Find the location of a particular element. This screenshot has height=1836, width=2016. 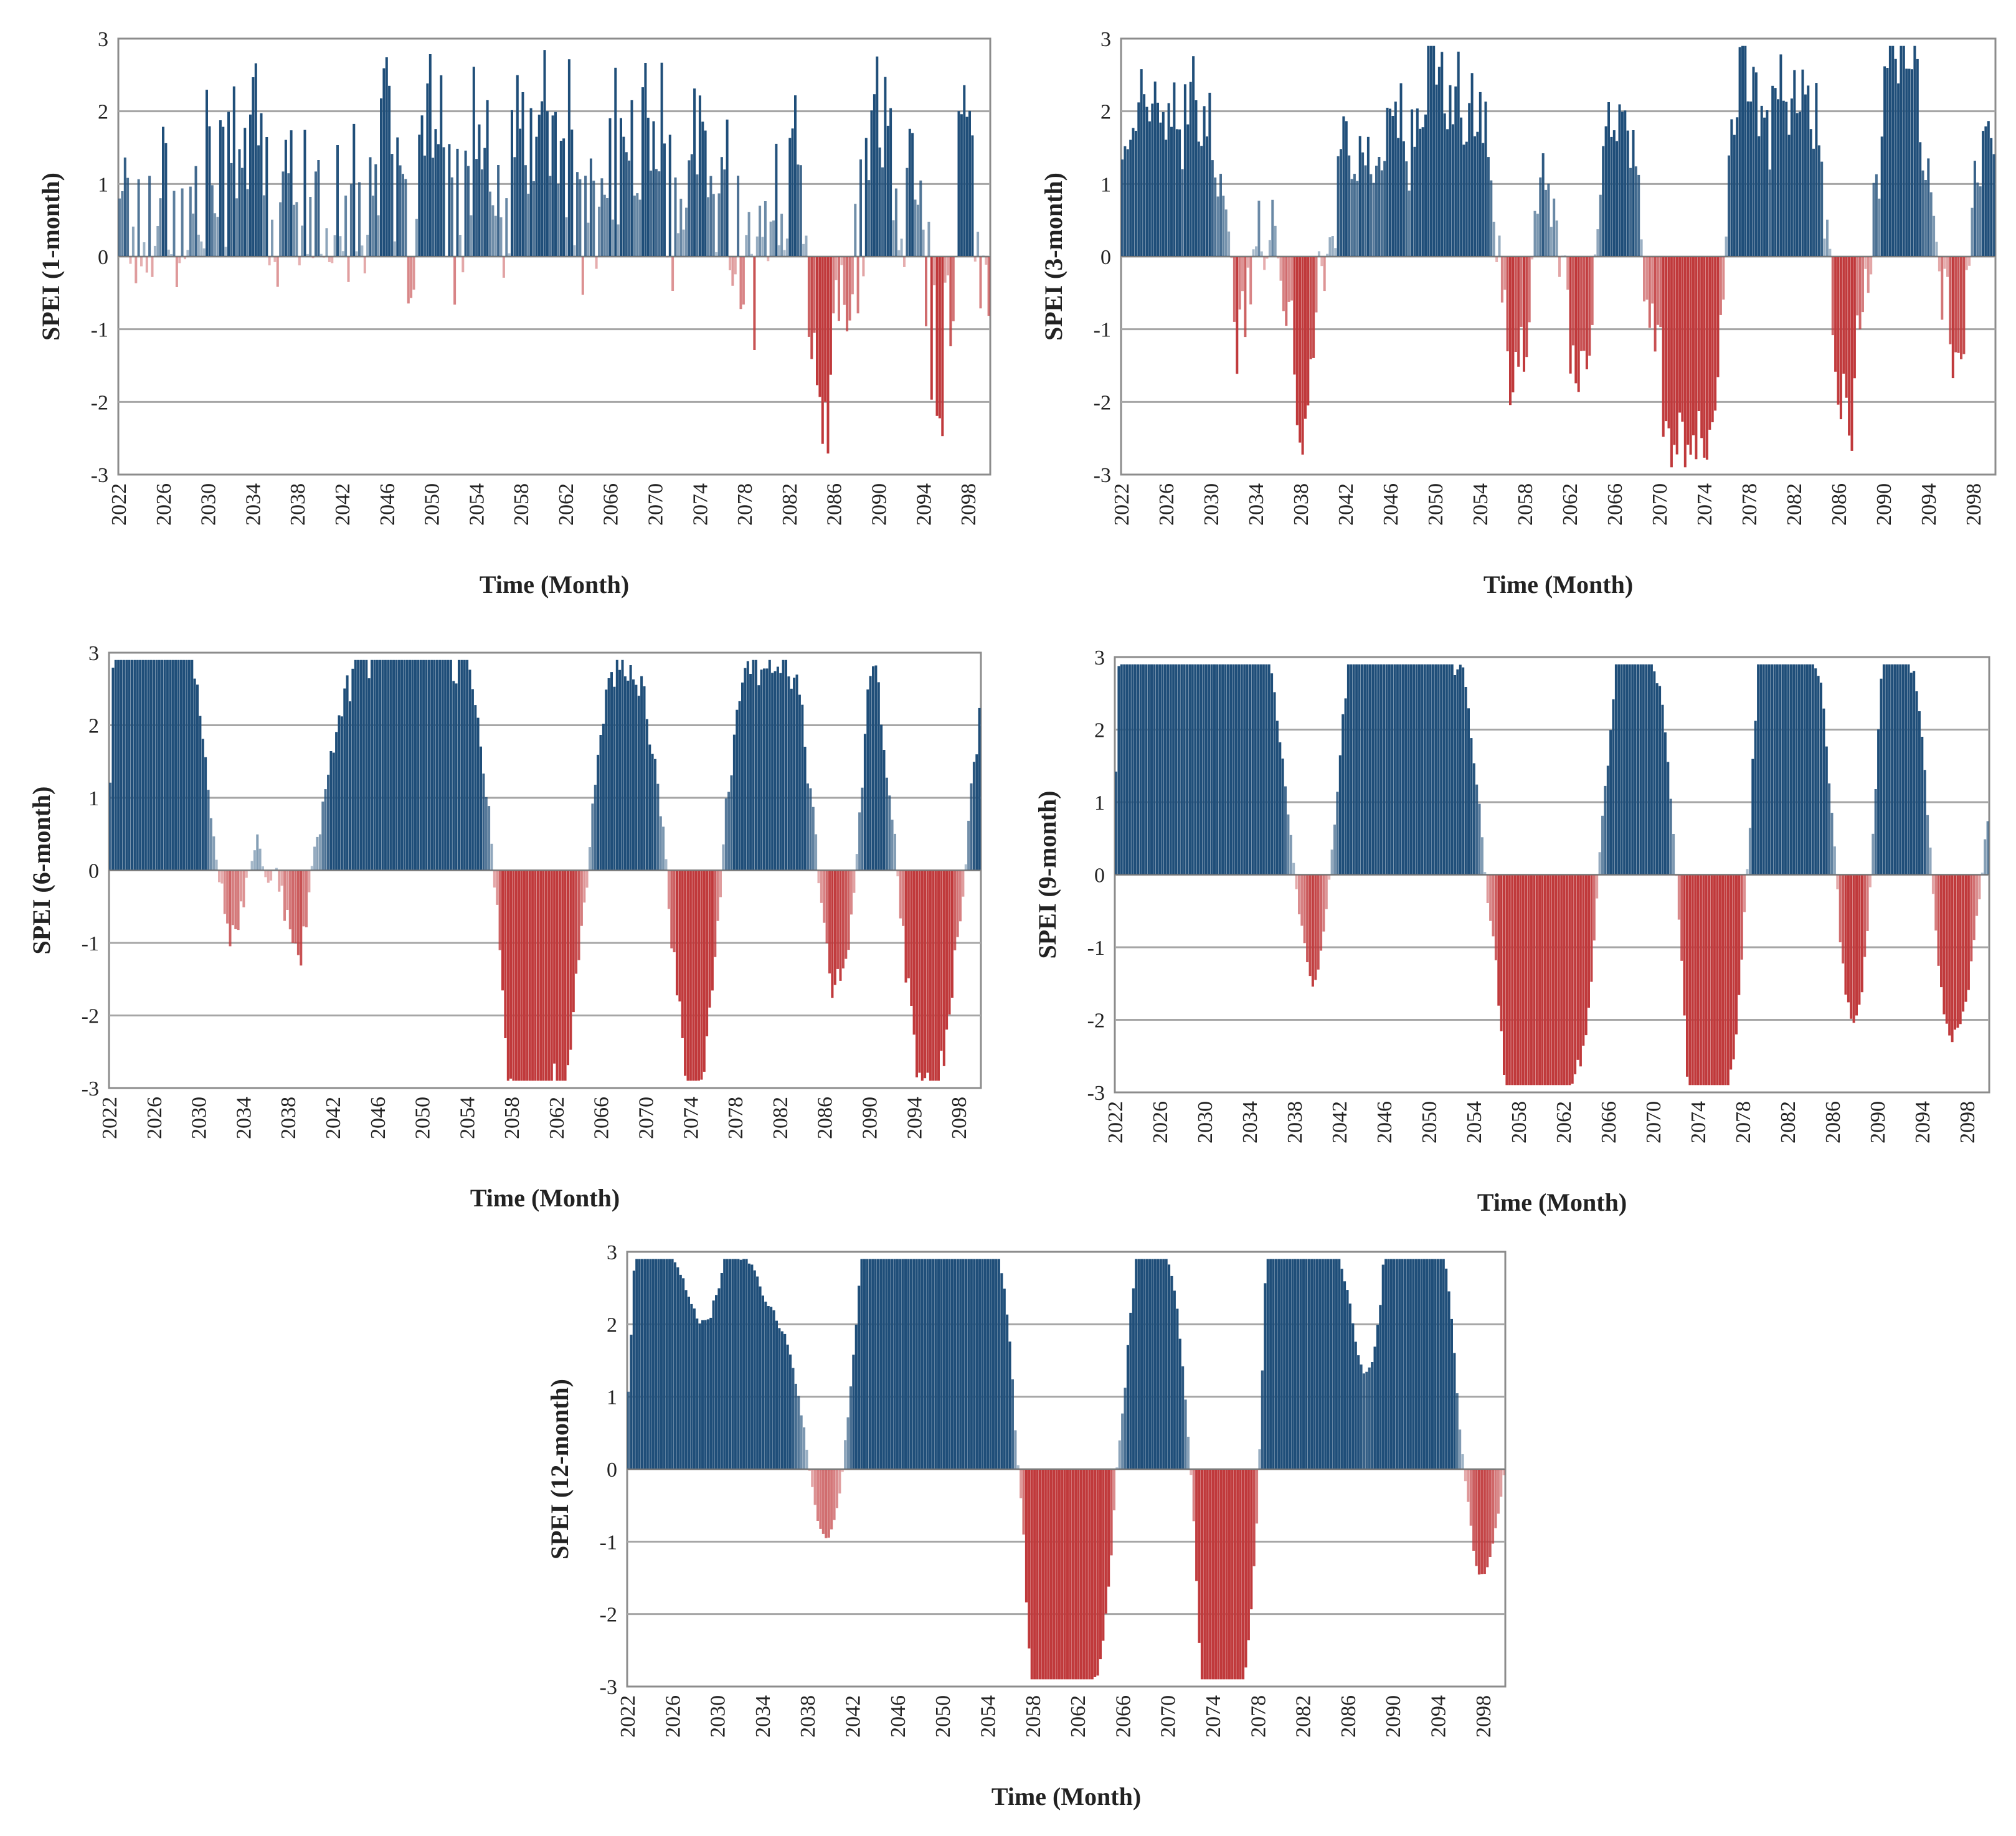

x-tick-label: 2074 is located at coordinates (1704, 504).